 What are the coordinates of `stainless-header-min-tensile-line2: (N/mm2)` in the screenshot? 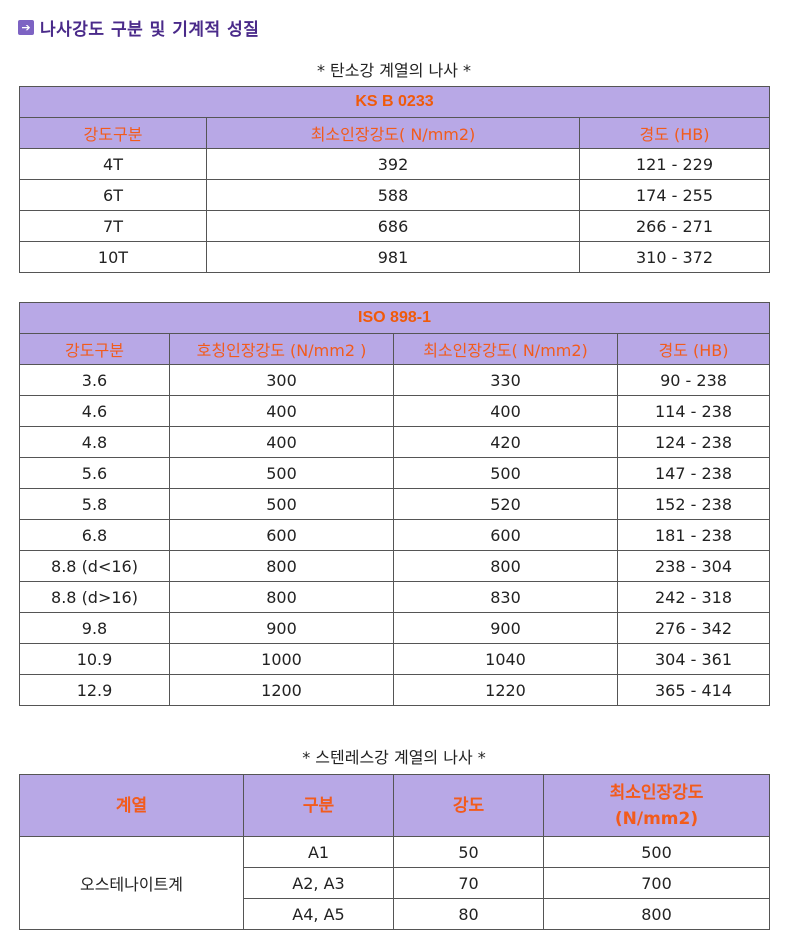 It's located at (656, 818).